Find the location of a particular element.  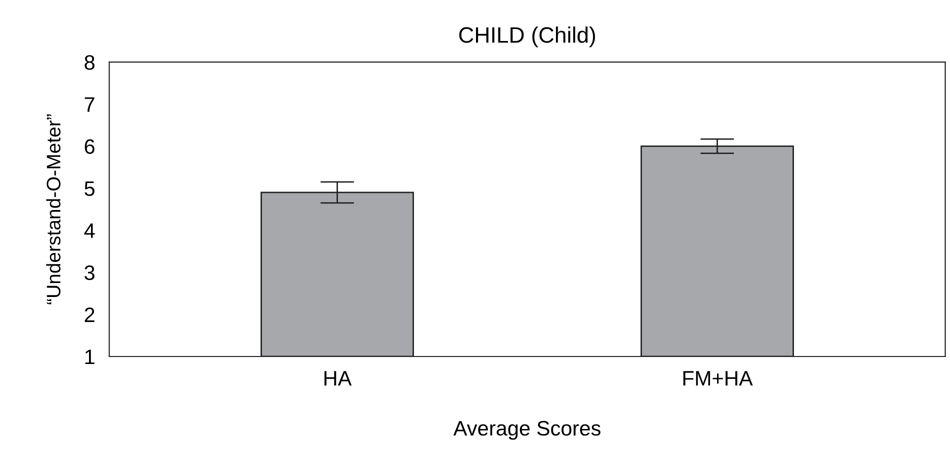

y-tick-label: 6 is located at coordinates (89, 146).